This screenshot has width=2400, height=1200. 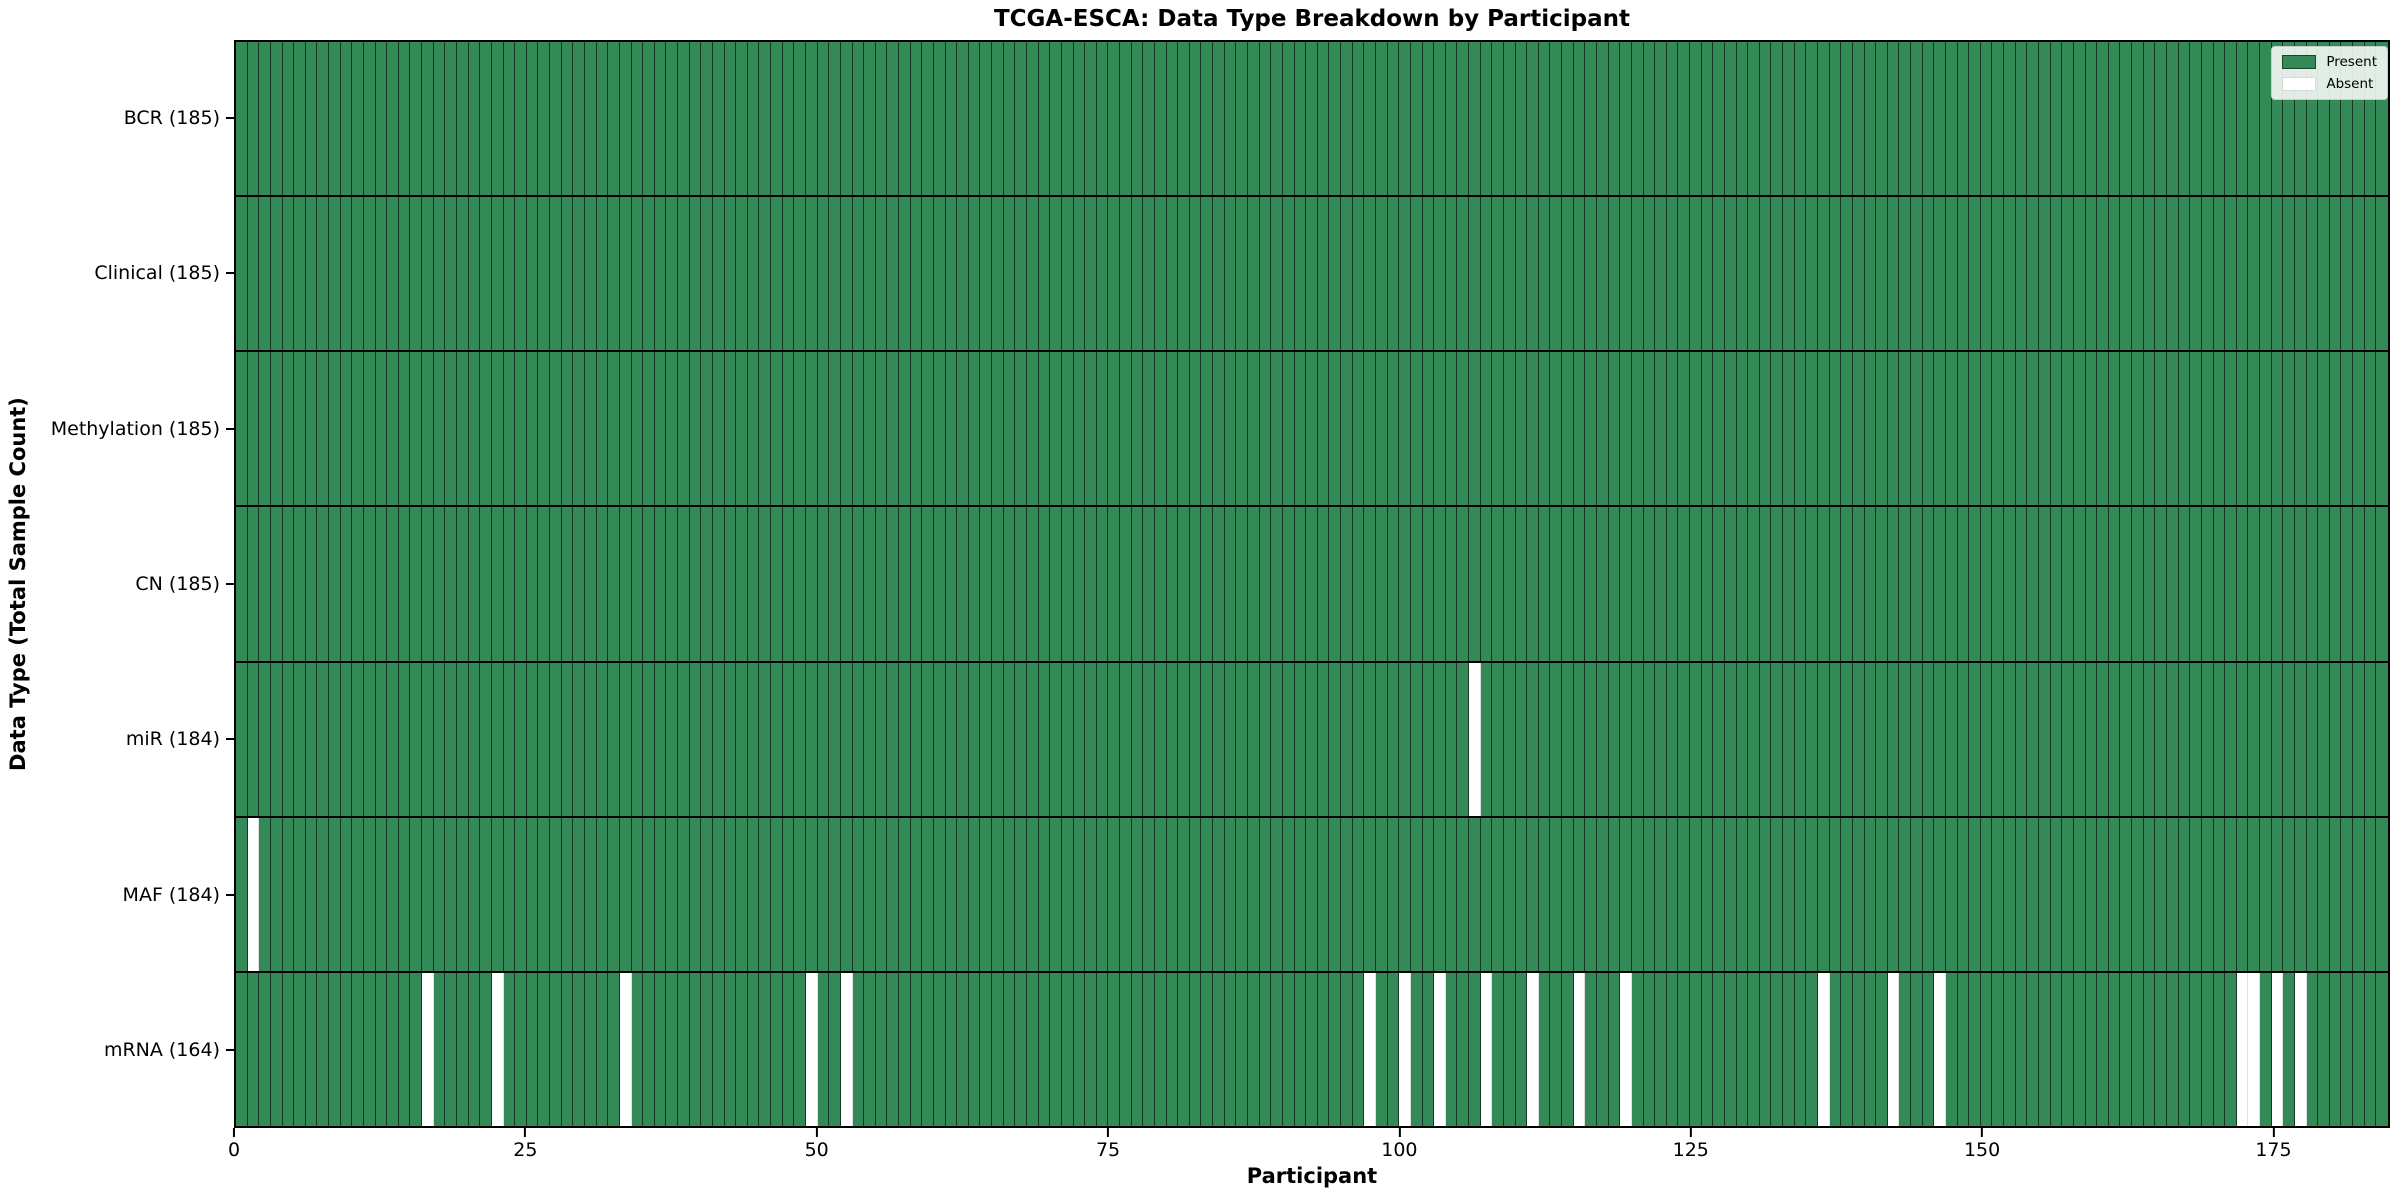 I want to click on y-tick-mark, so click(x=230, y=739).